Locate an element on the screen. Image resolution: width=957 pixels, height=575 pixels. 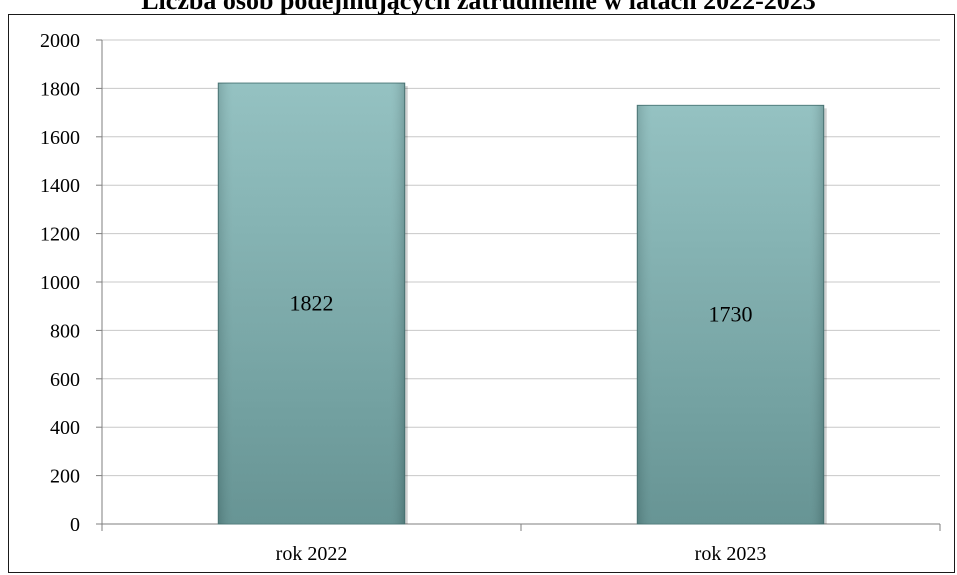
x-category-label: rok 2023 is located at coordinates (731, 554).